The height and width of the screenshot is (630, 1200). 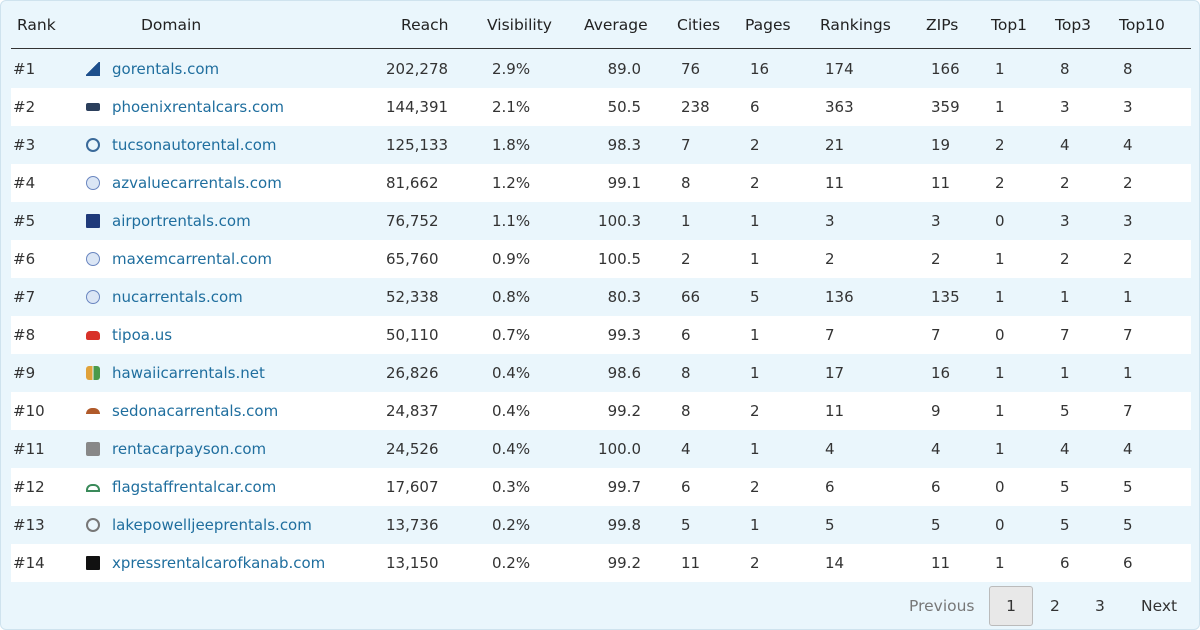 What do you see at coordinates (195, 411) in the screenshot?
I see `domain-cell: sedonacarrentals.com` at bounding box center [195, 411].